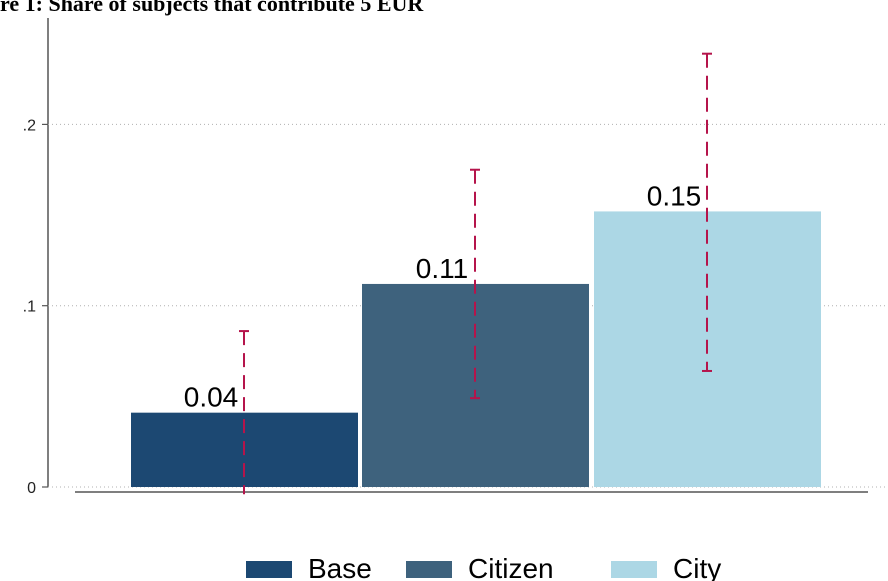 The image size is (888, 581). Describe the element at coordinates (29, 125) in the screenshot. I see `y-tick-label-2: .2` at that location.